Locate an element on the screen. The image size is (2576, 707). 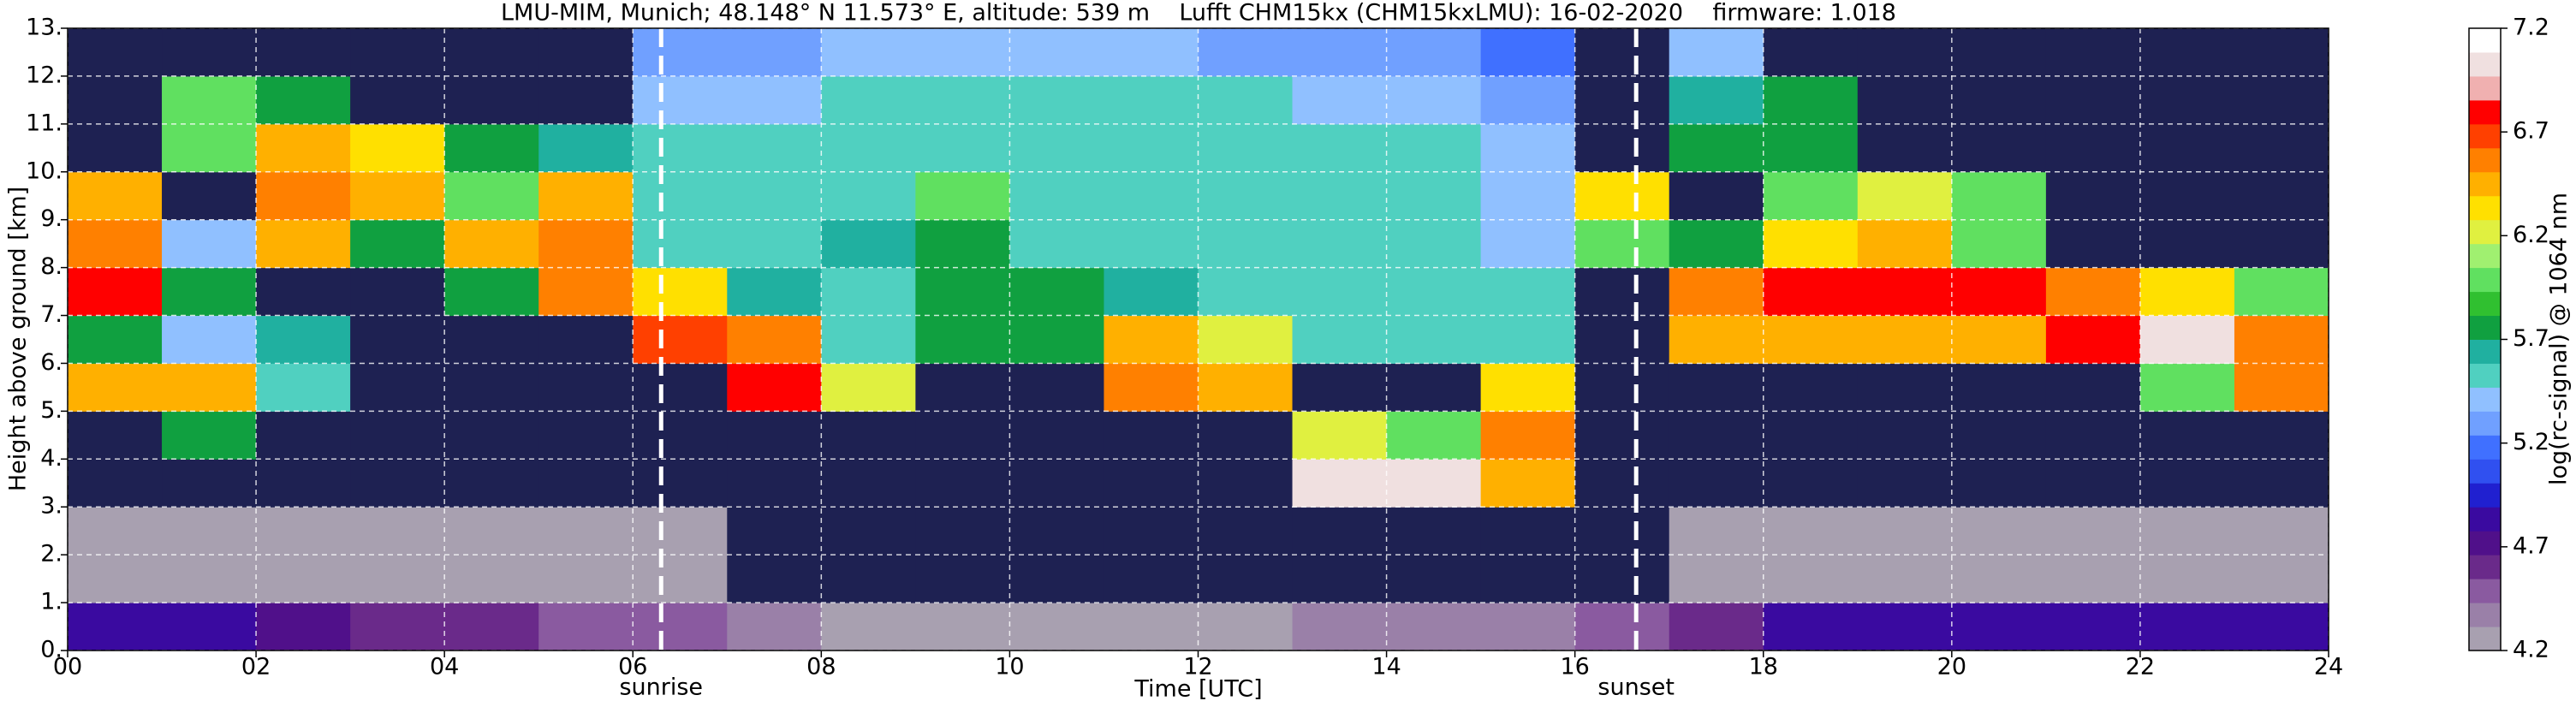
x-tick-label: 14 is located at coordinates (1386, 667).